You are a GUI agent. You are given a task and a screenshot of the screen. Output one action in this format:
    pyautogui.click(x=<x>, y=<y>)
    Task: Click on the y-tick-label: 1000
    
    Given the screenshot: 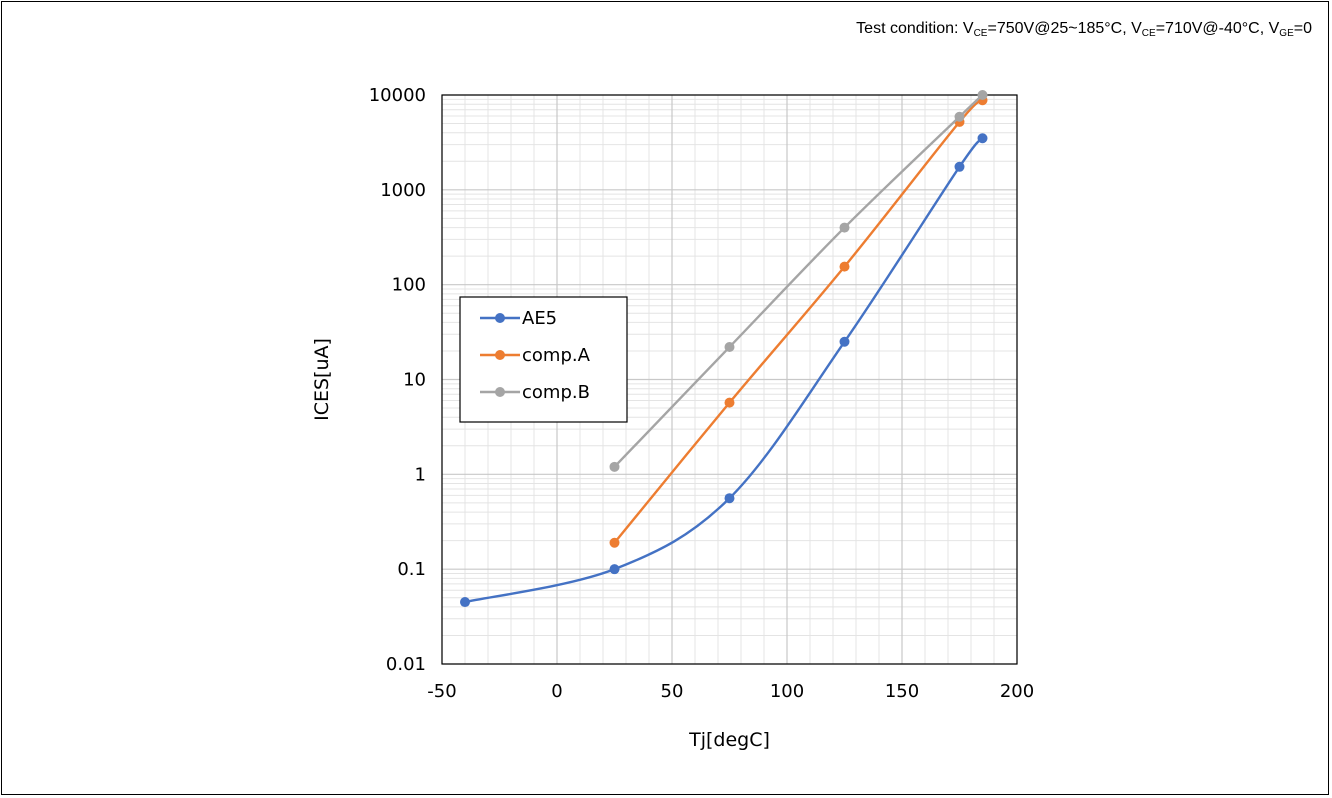 What is the action you would take?
    pyautogui.click(x=403, y=190)
    